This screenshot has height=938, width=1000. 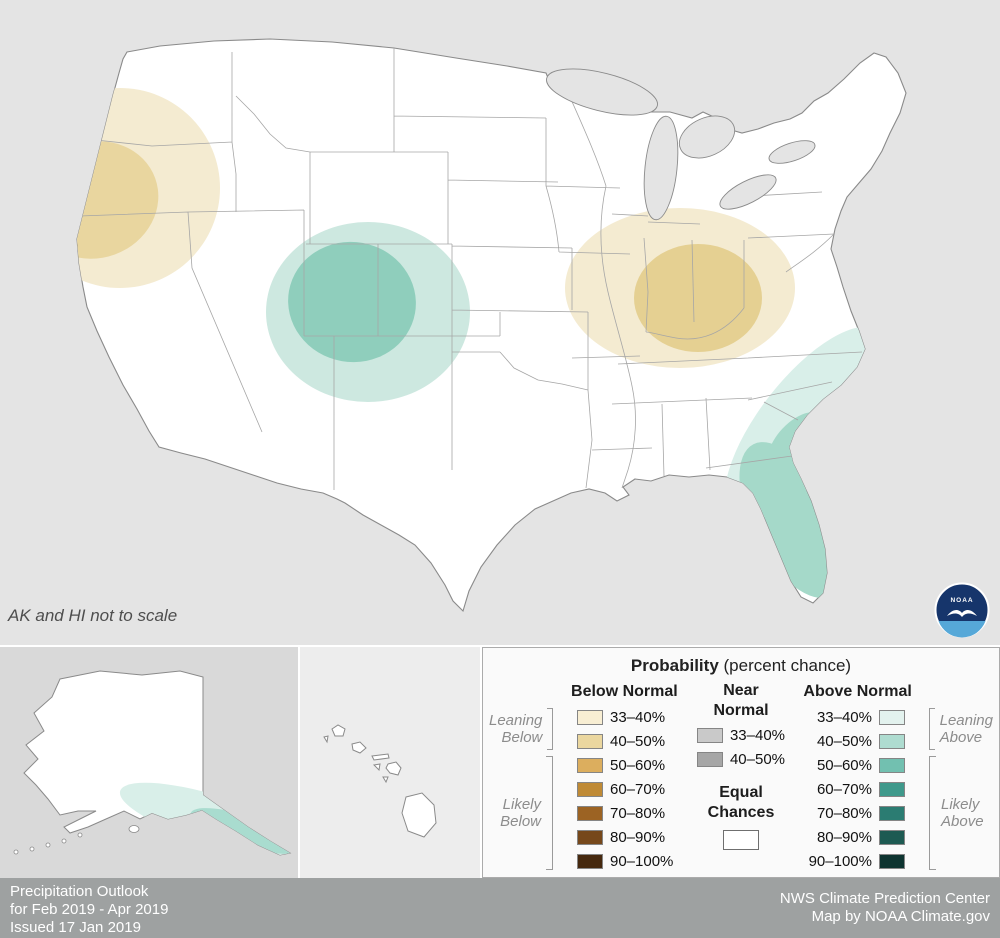 I want to click on equal-chances-label: Equal Chances, so click(x=741, y=802).